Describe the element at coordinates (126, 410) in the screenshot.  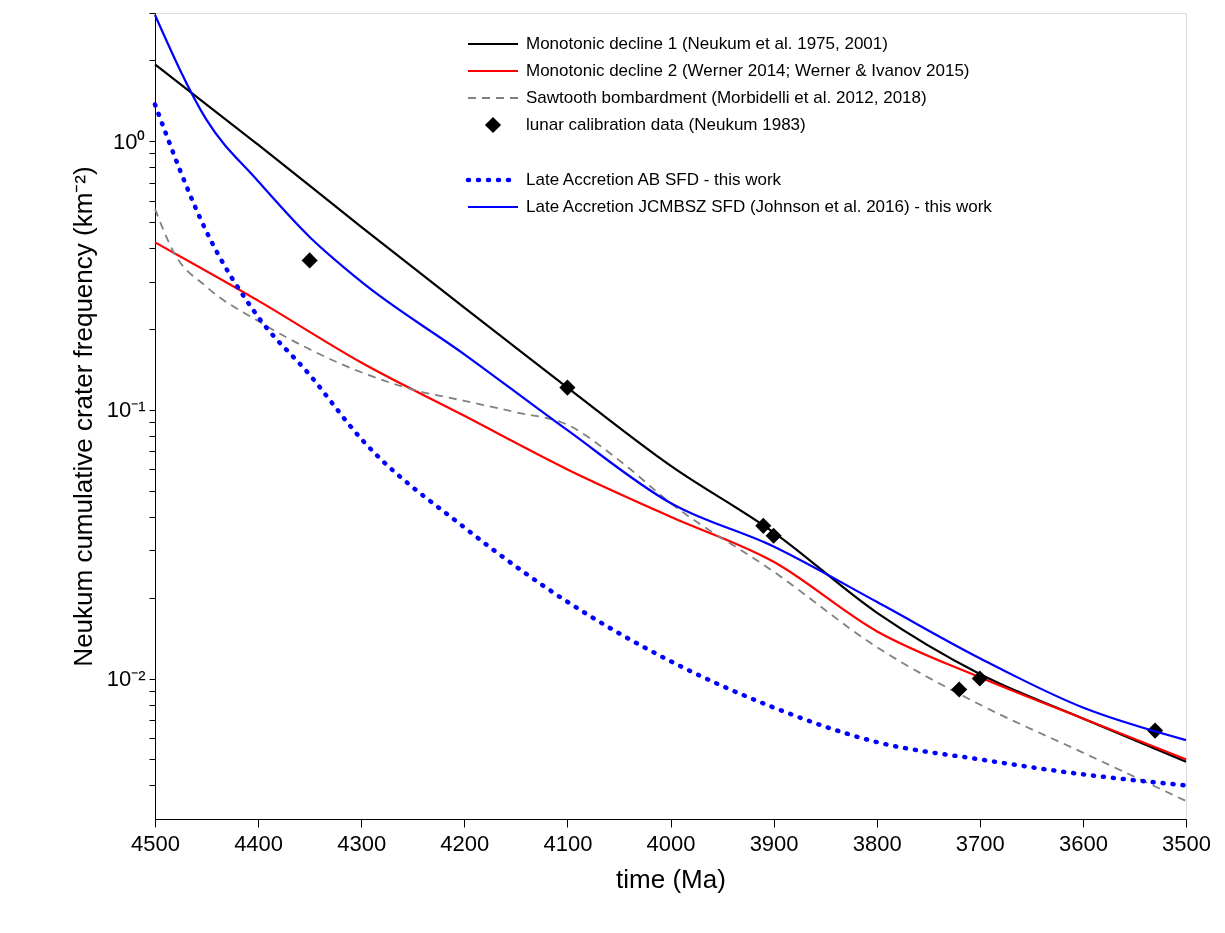
I see `y-tick-label: 10⁻¹` at that location.